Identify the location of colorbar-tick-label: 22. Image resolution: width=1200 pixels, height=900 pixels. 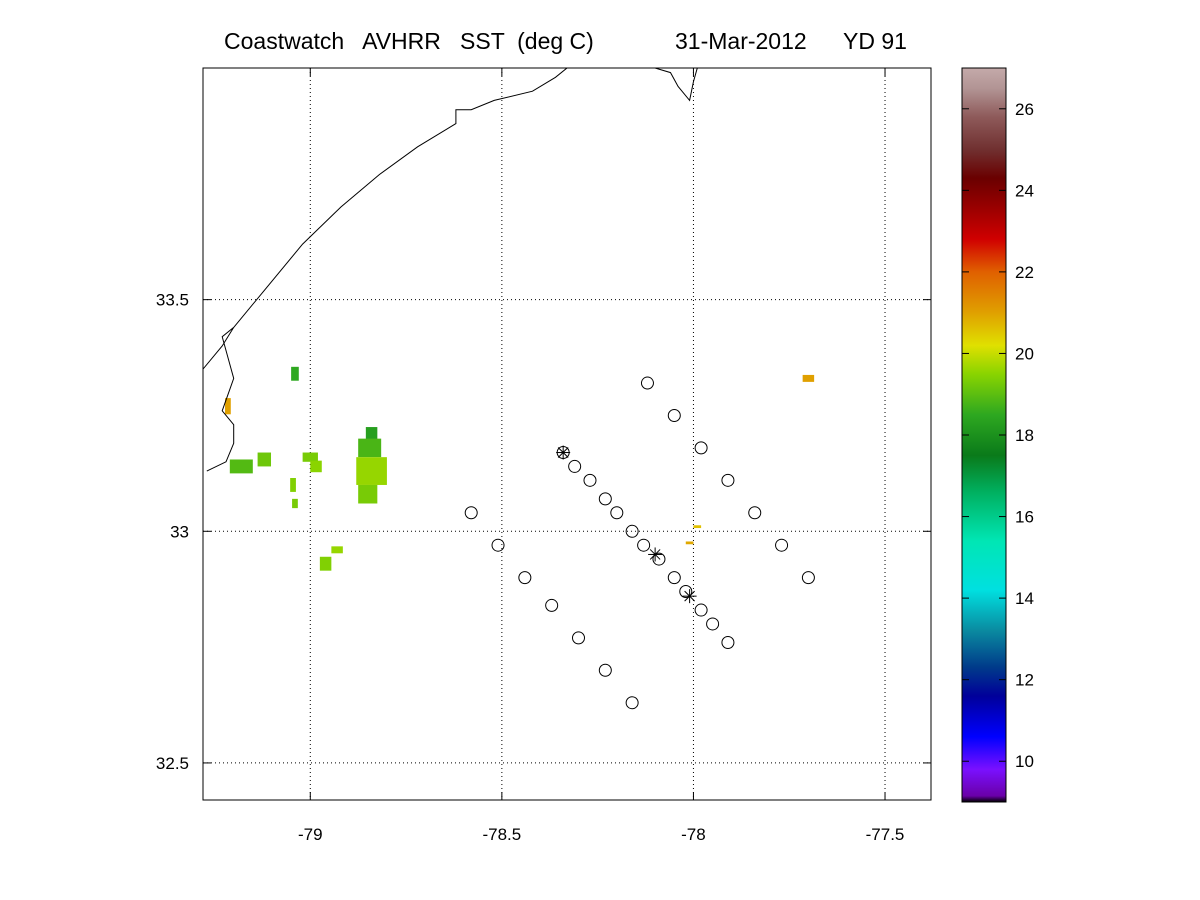
(1024, 272).